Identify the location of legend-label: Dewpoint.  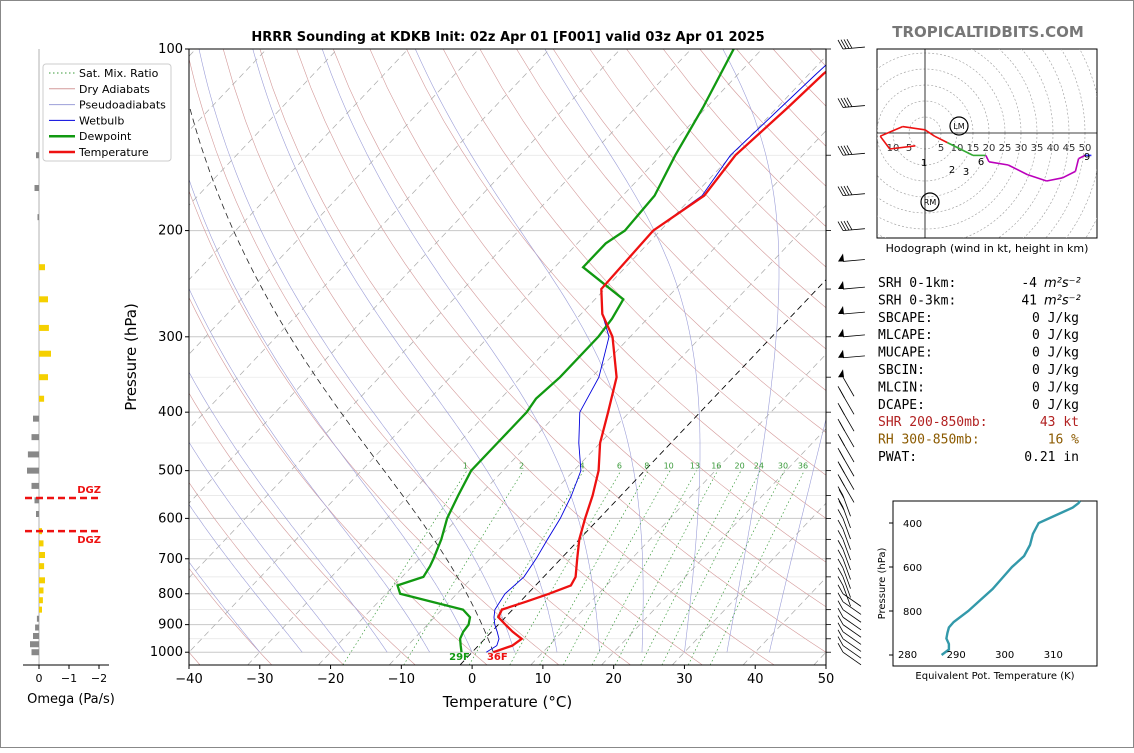
(105, 136).